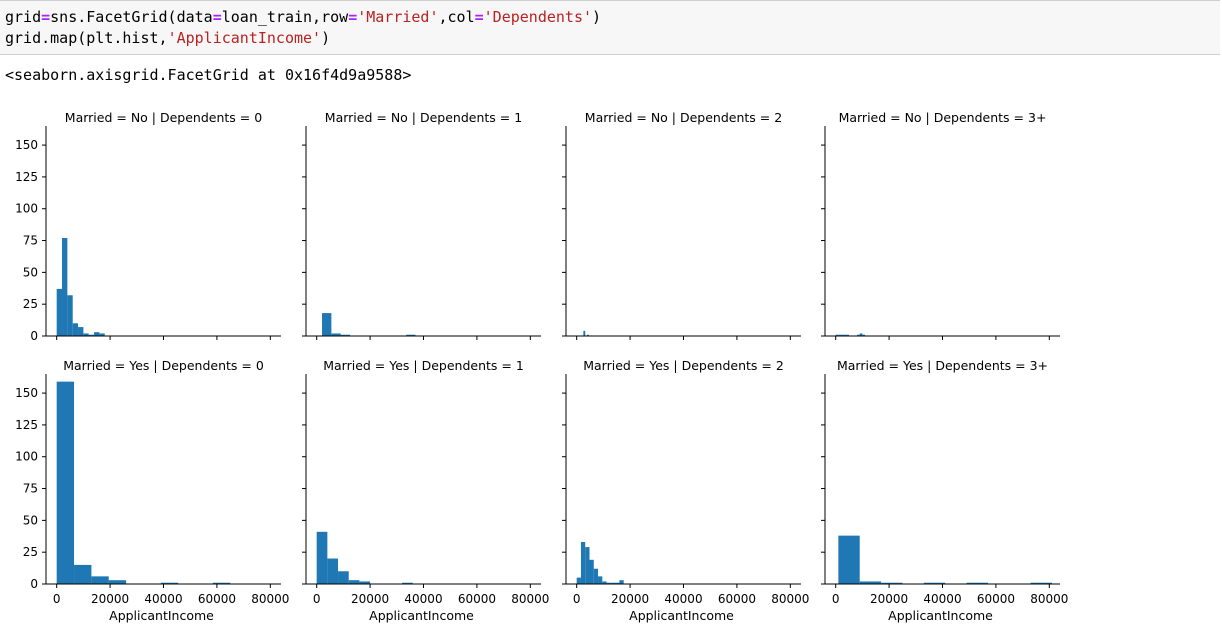  Describe the element at coordinates (423, 365) in the screenshot. I see `panel-title: Married = Yes | Dependents = 1` at that location.